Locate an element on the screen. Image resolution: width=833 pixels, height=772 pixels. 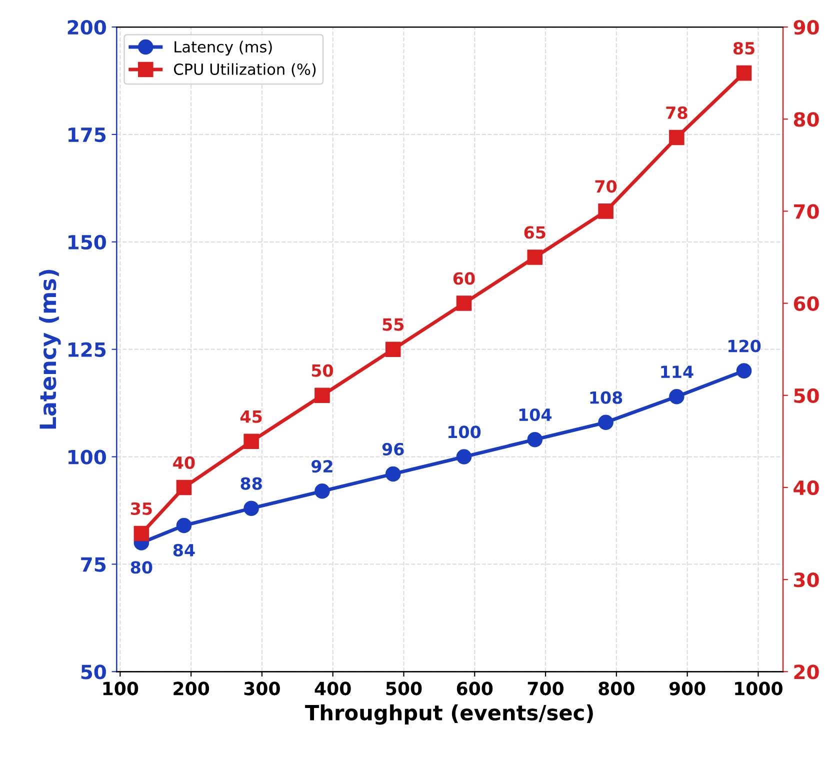
y2-tick-label: 30 is located at coordinates (806, 580).